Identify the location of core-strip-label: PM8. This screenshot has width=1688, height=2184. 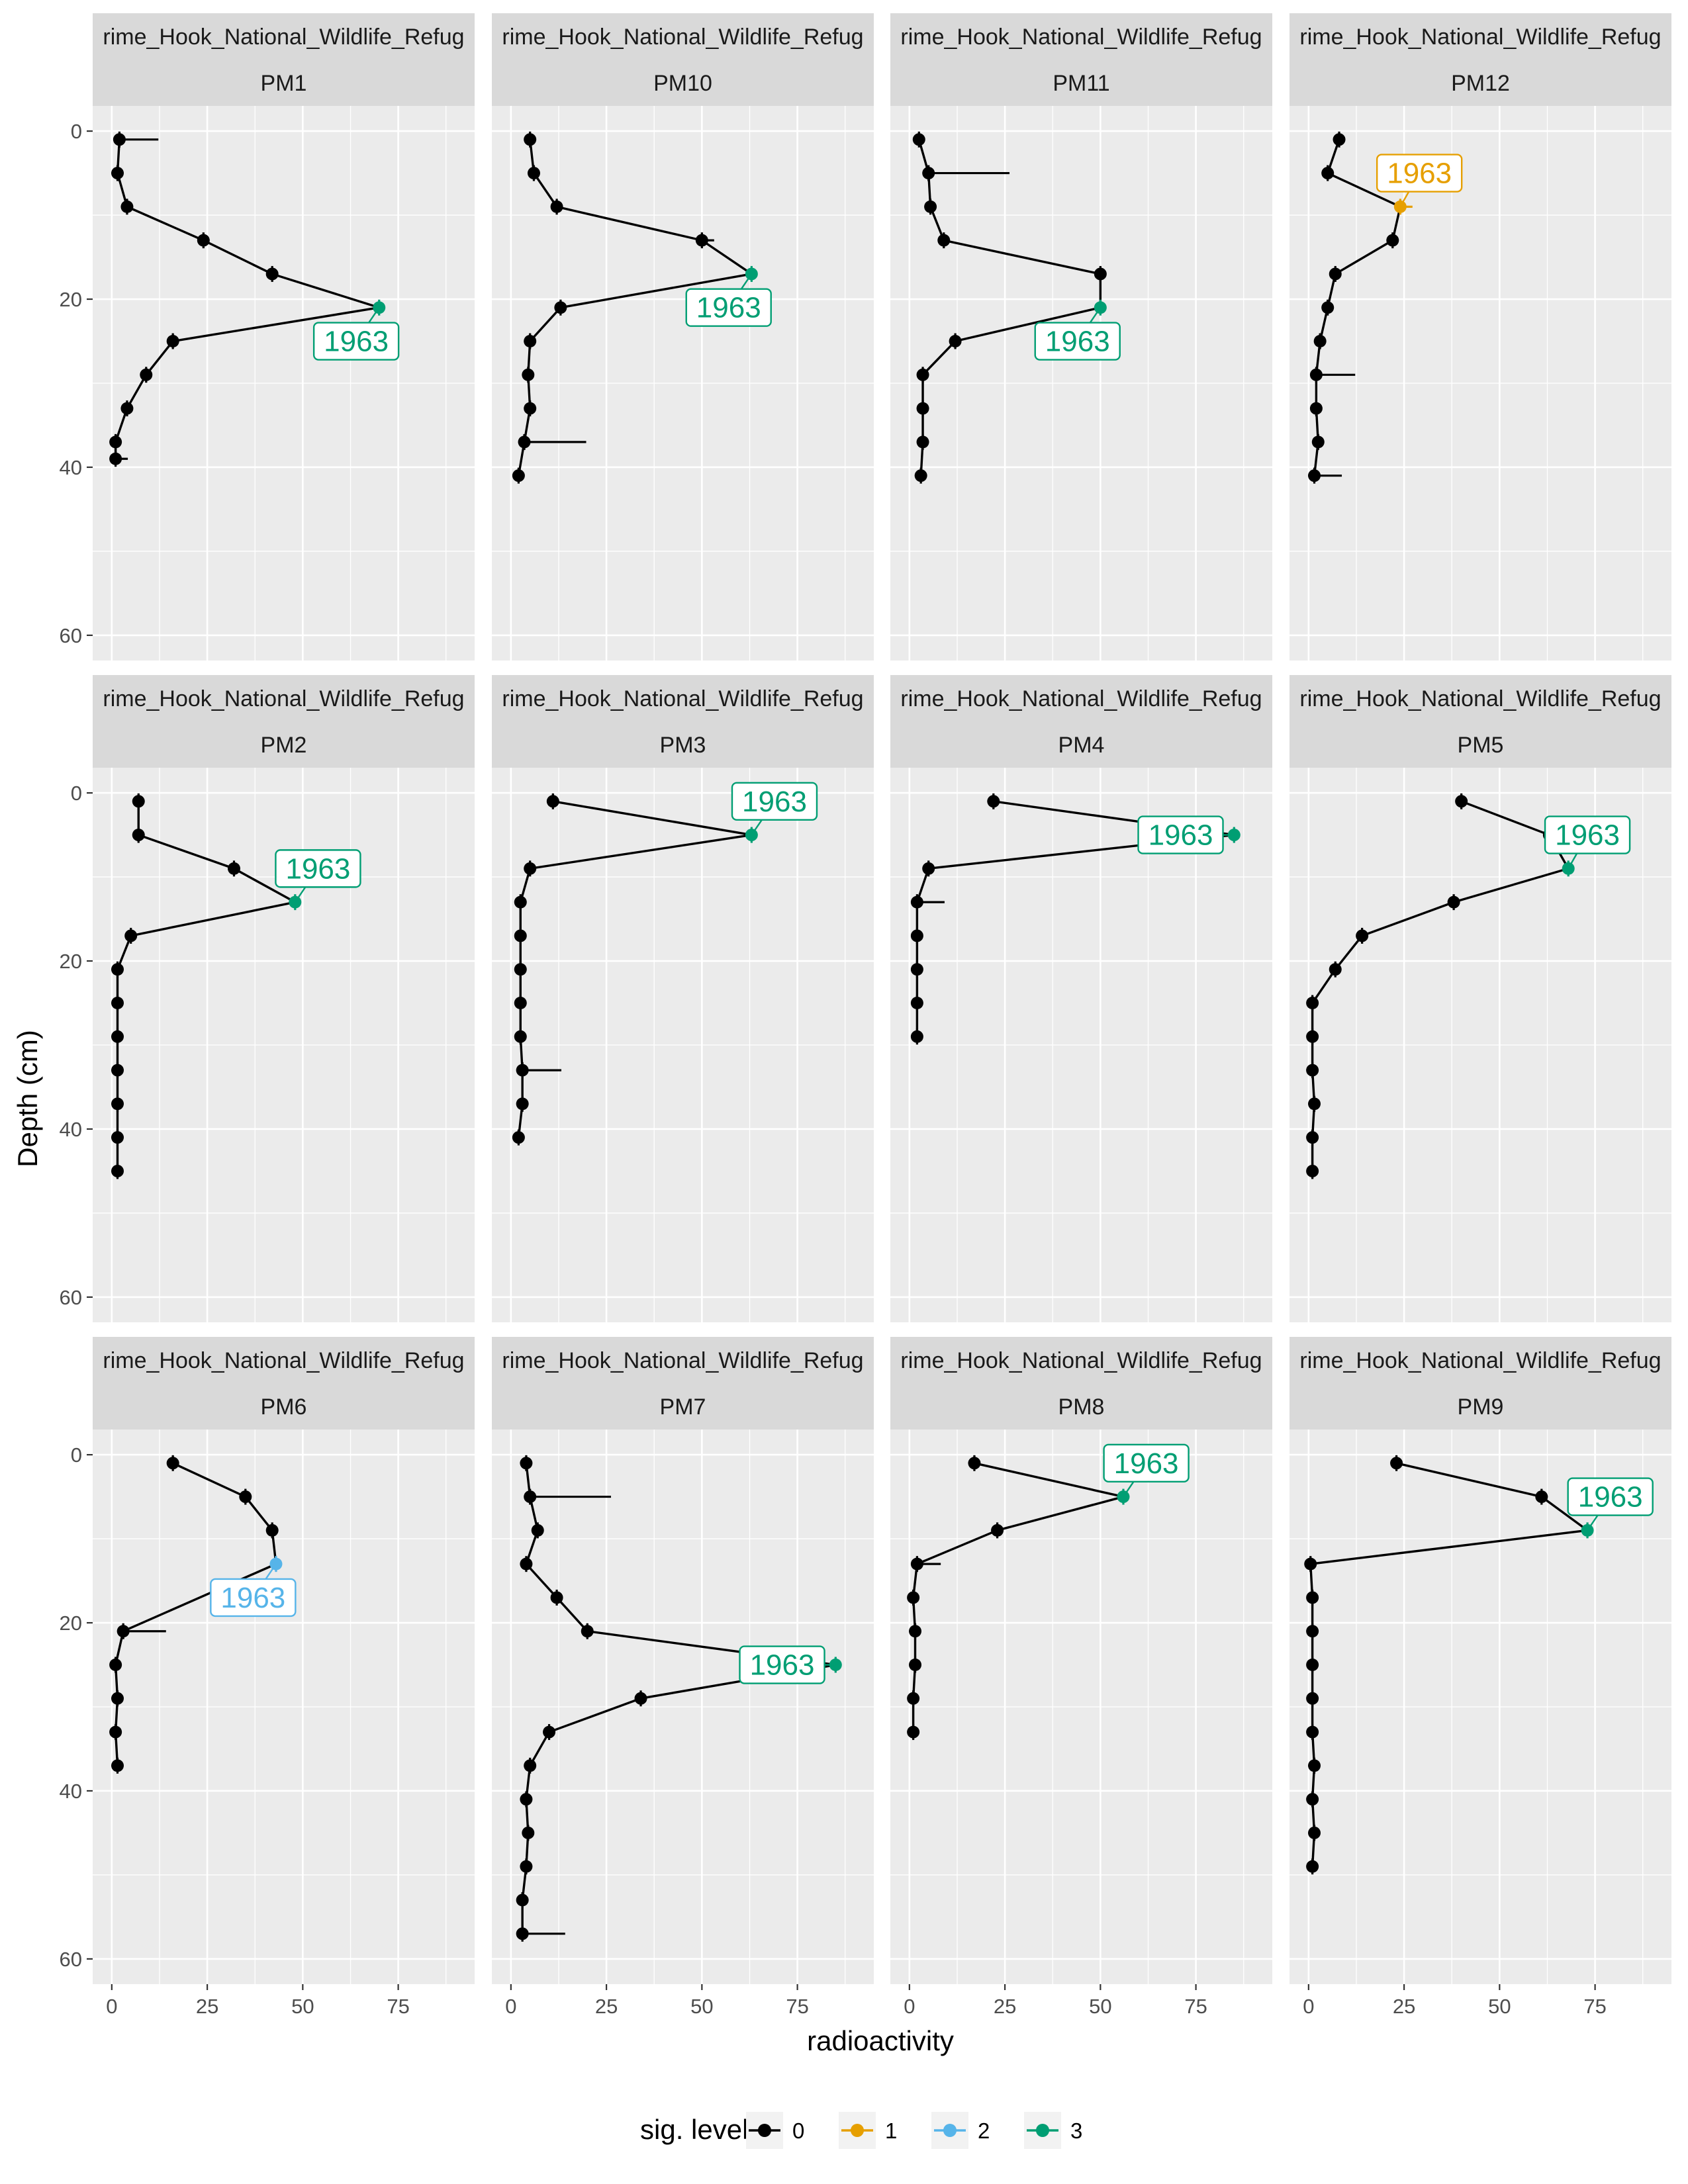
(1081, 1407).